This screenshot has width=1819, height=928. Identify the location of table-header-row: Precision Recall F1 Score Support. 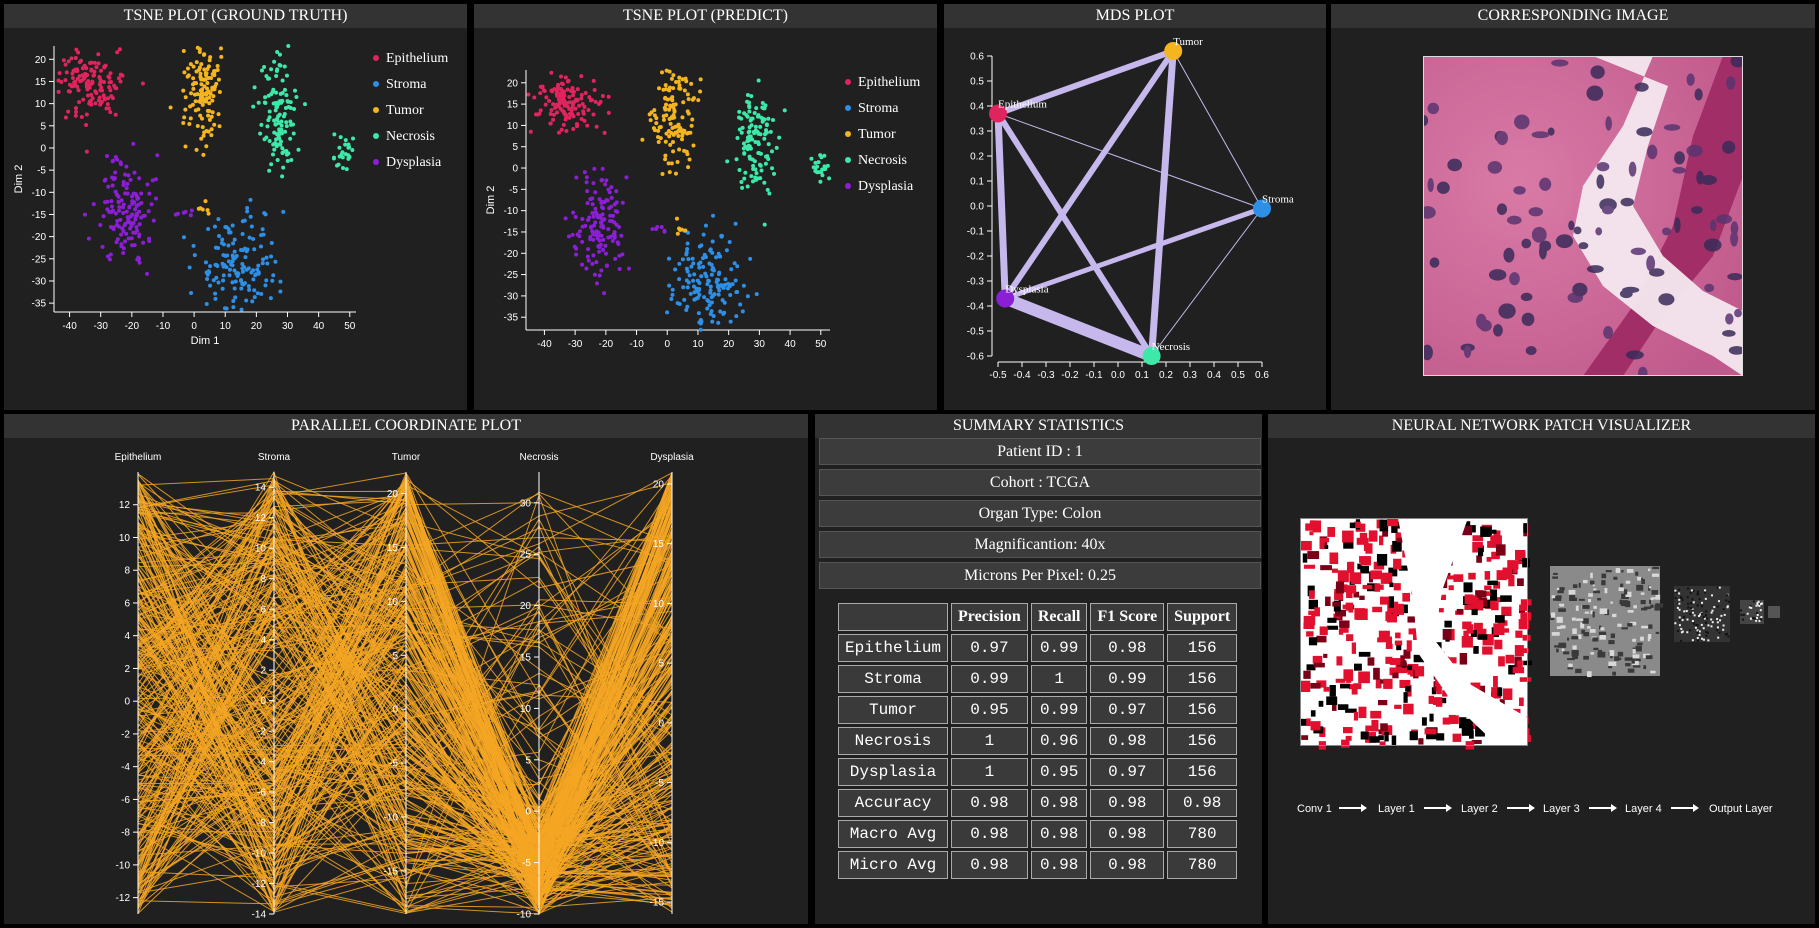
(1038, 617).